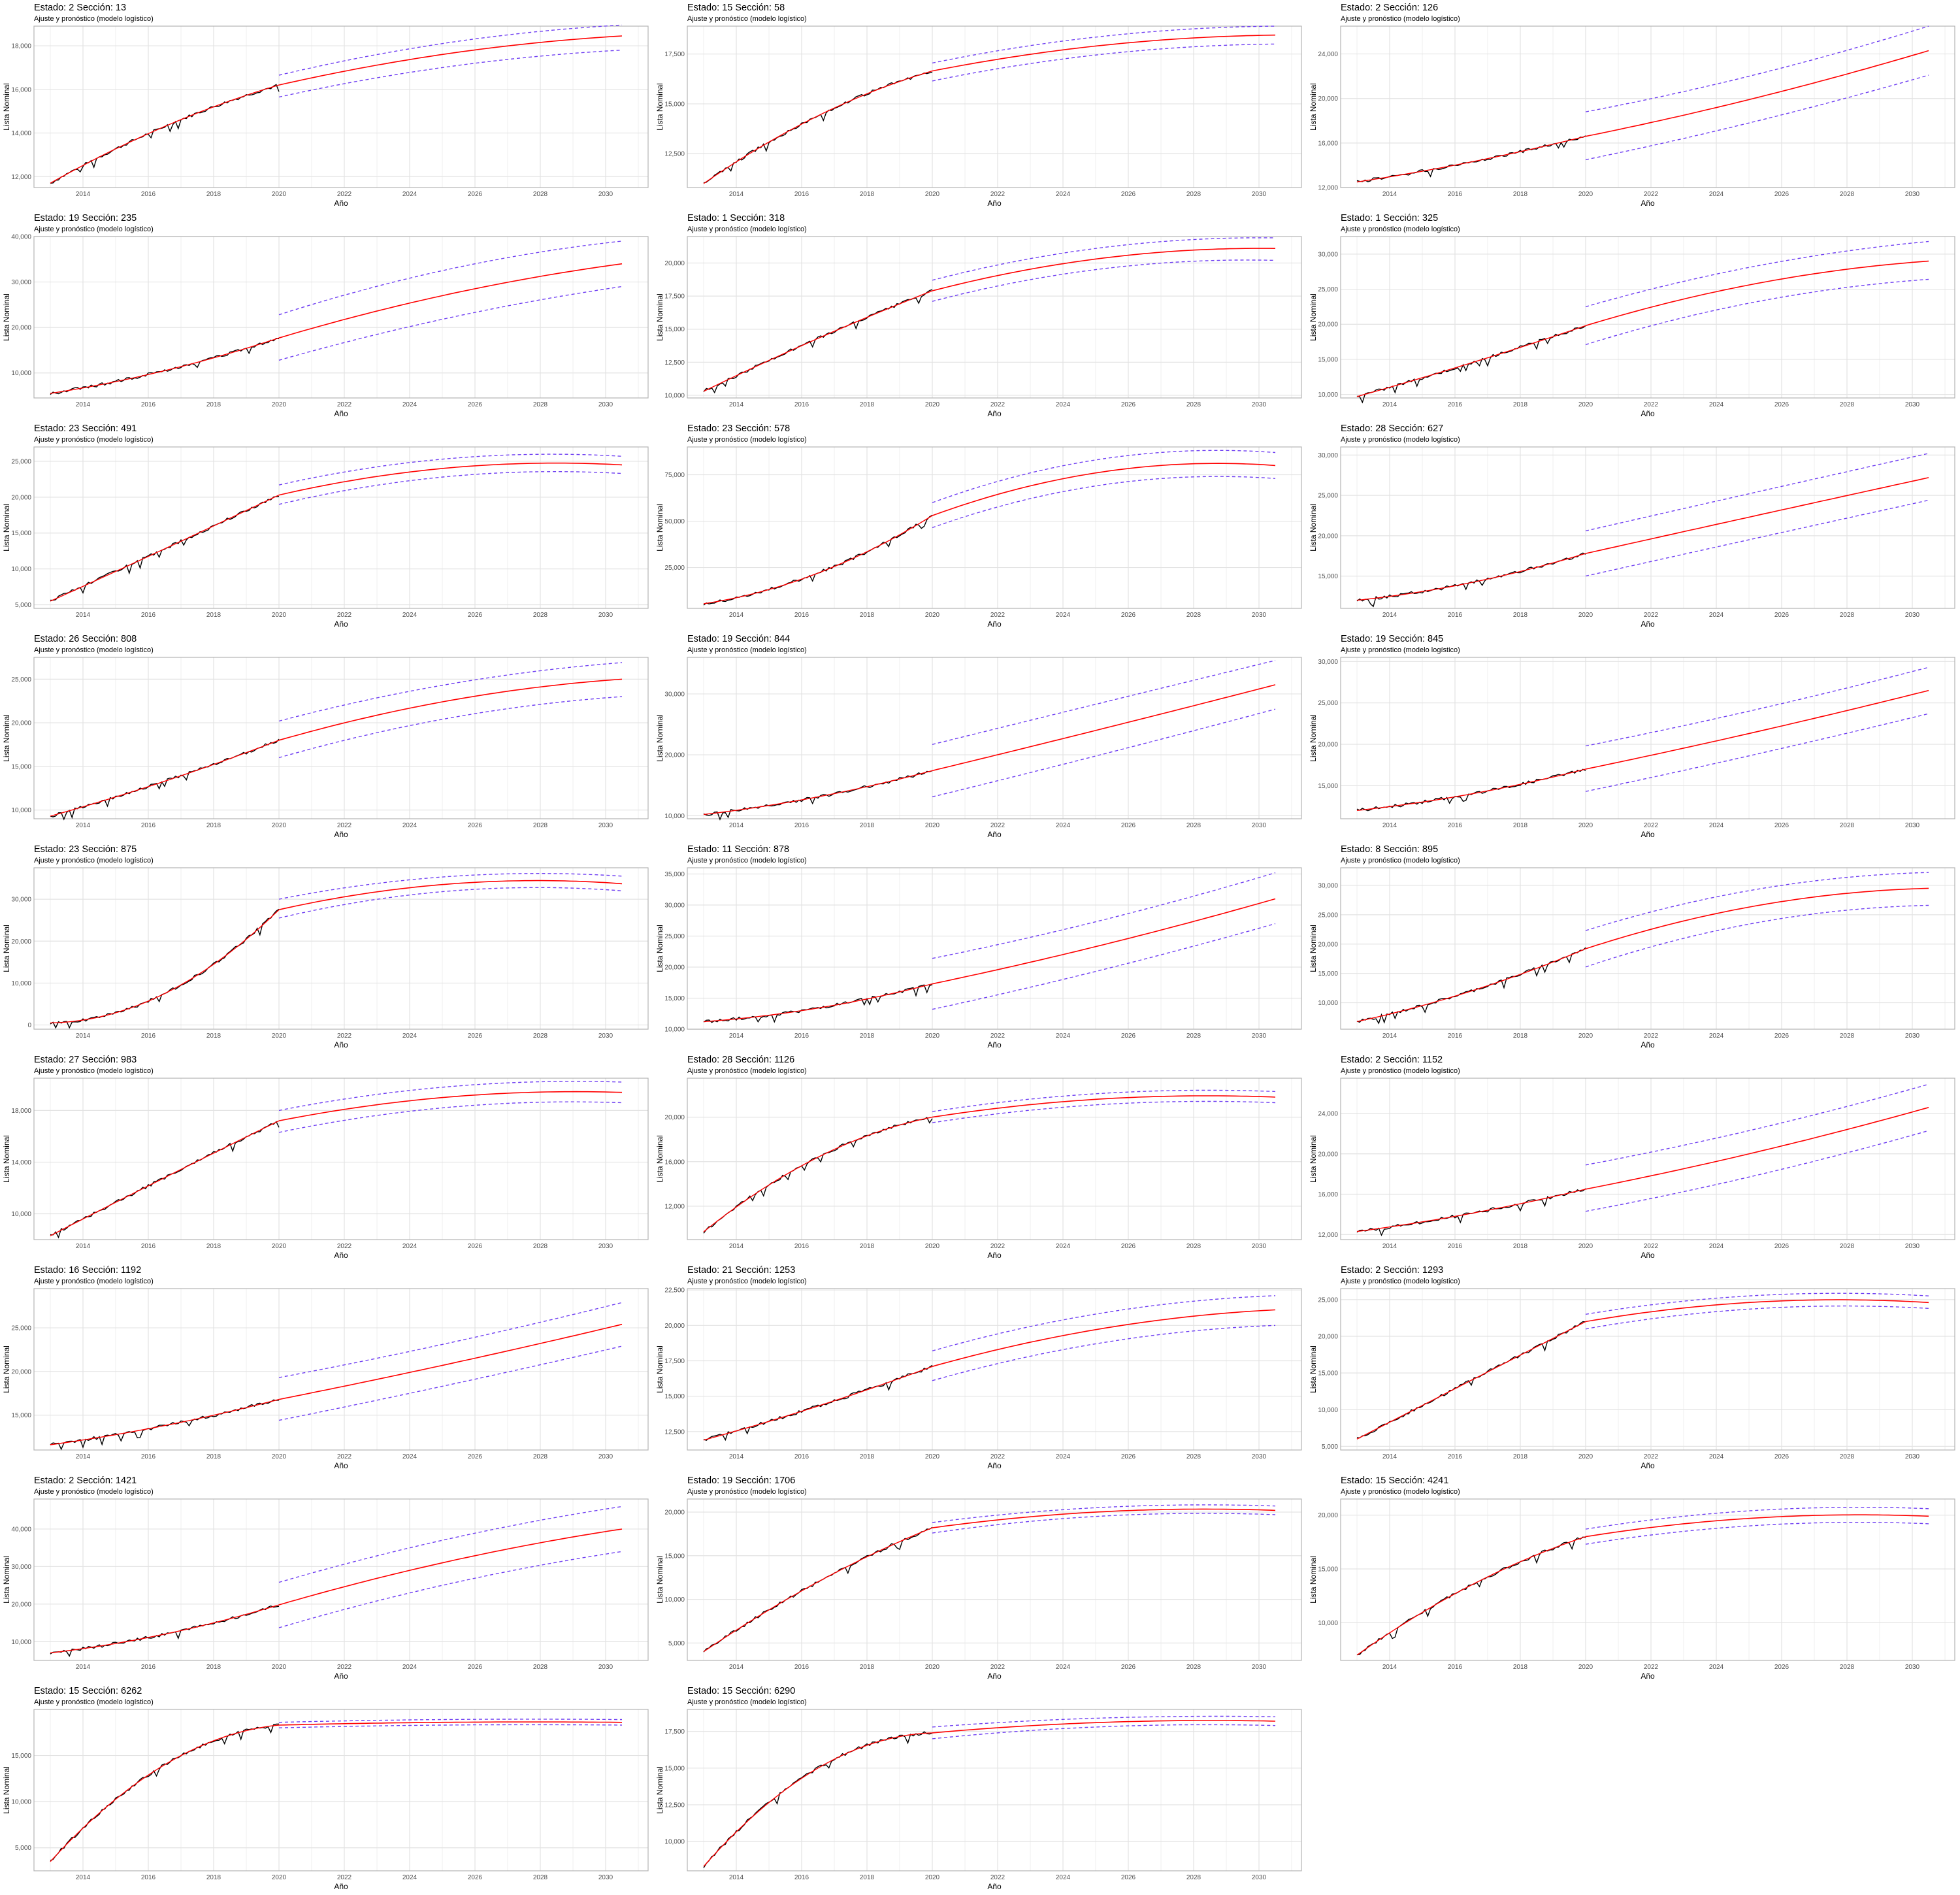 The height and width of the screenshot is (1895, 1960). I want to click on chart-title: Estado: 15 Sección: 6290, so click(741, 1691).